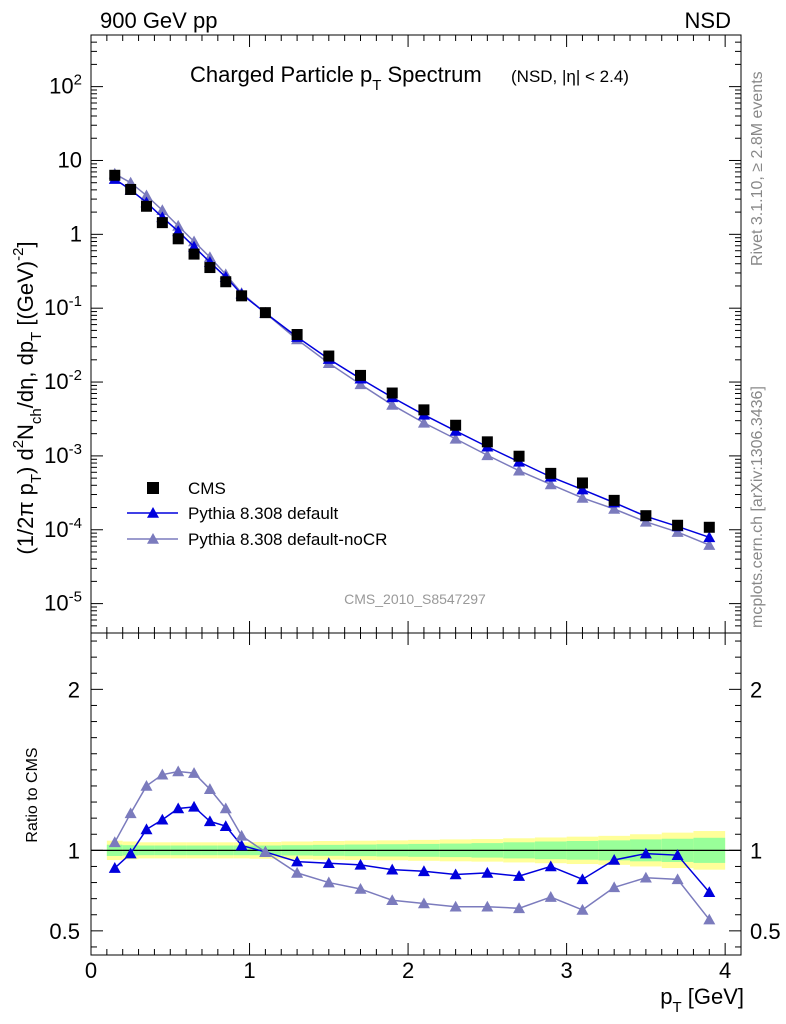 This screenshot has height=1024, width=786. Describe the element at coordinates (25, 518) in the screenshot. I see `main-y-axis-label-part: (1/2π p` at that location.